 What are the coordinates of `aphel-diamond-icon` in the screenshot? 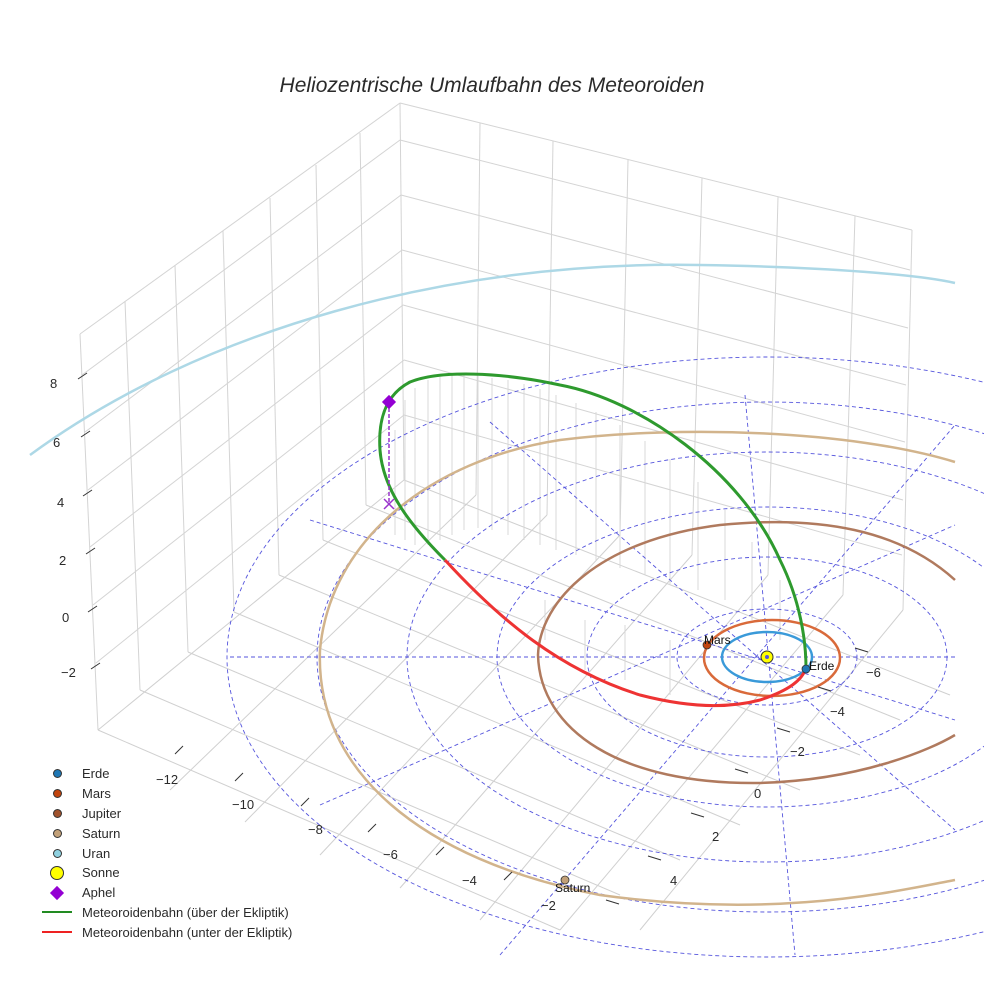 It's located at (57, 892).